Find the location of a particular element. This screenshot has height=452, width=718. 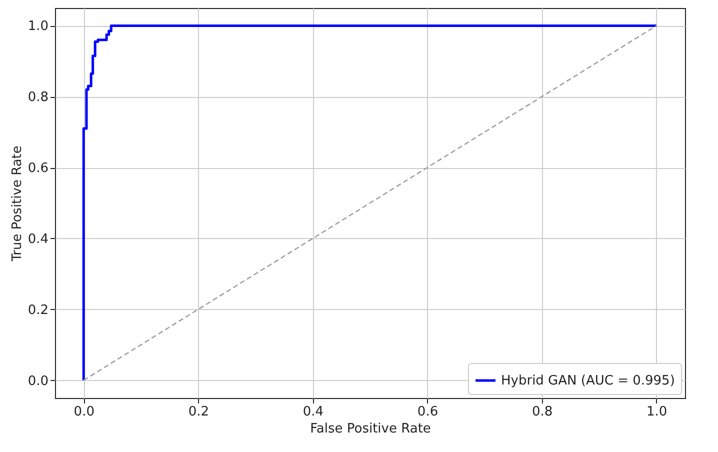

x-tick-label: 0.0 is located at coordinates (84, 412).